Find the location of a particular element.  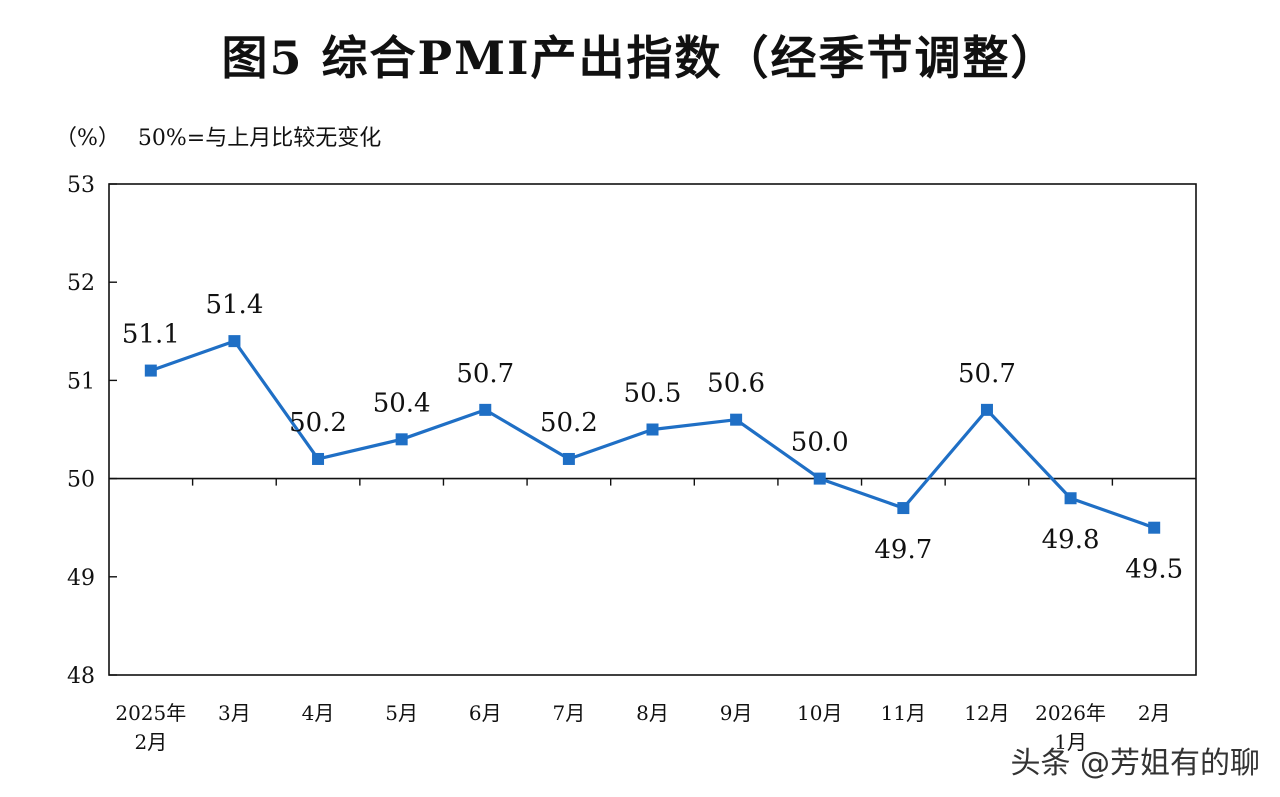

data-label: 51.1 is located at coordinates (151, 335).